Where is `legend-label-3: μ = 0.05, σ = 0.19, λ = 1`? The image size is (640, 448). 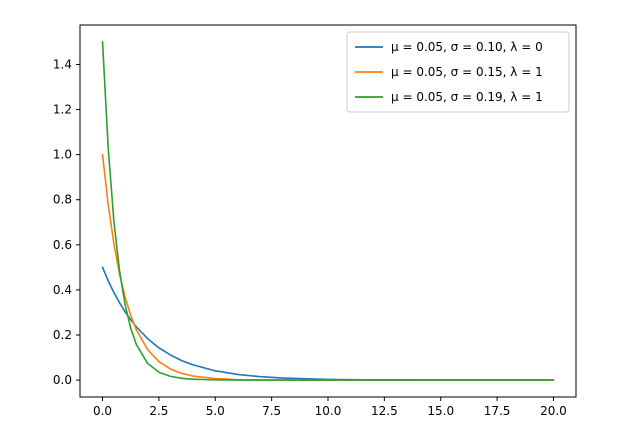 legend-label-3: μ = 0.05, σ = 0.19, λ = 1 is located at coordinates (467, 97).